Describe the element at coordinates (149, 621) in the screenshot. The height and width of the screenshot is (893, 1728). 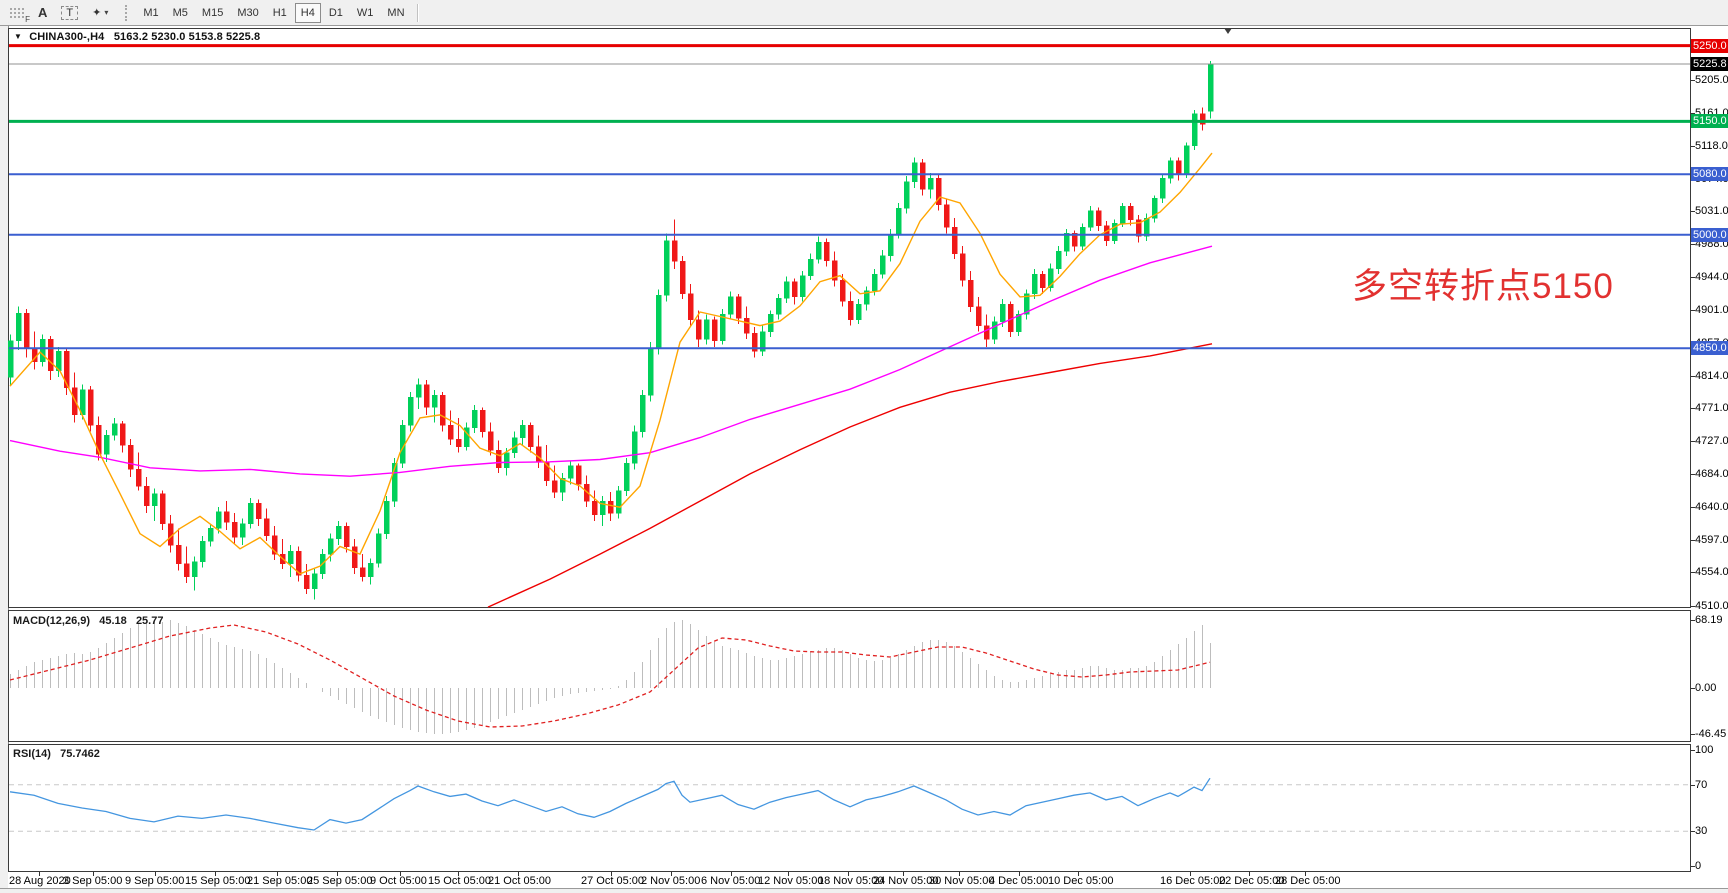
I see `macd-signal-value: 25.77` at that location.